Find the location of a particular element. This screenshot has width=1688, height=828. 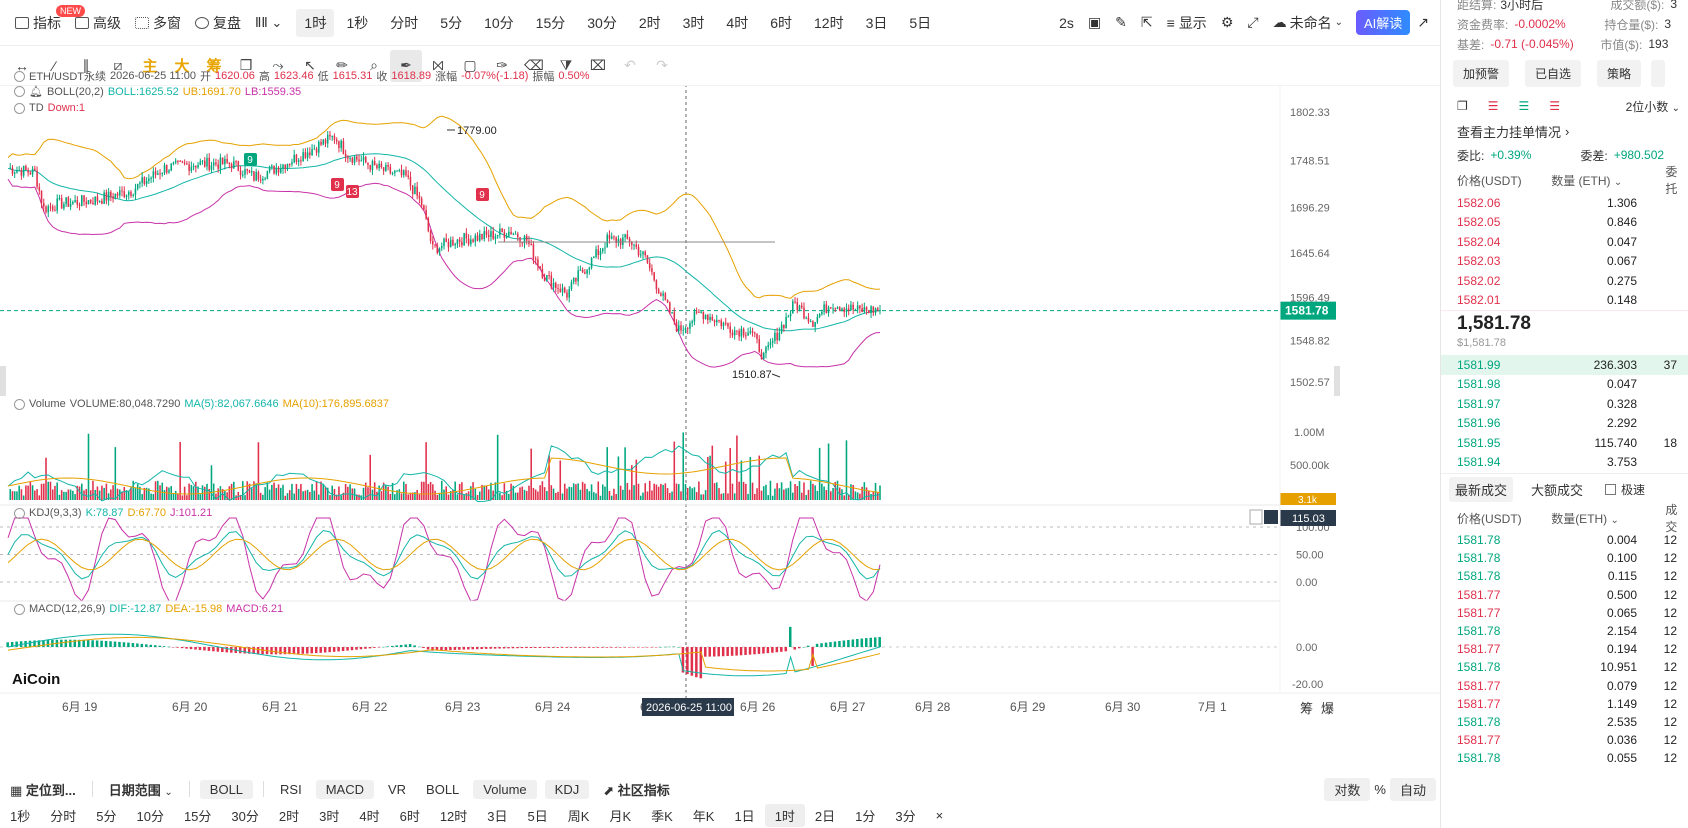

tab-latest-trades: 最新成交 is located at coordinates (1481, 489).